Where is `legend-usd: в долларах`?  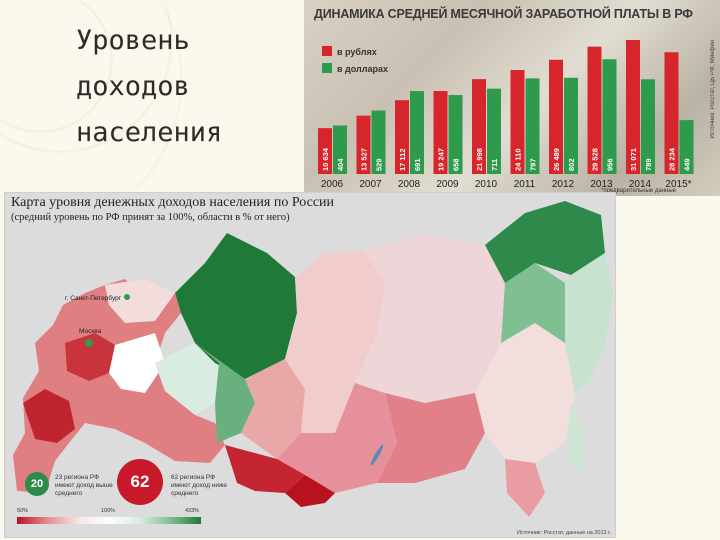 legend-usd: в долларах is located at coordinates (355, 68).